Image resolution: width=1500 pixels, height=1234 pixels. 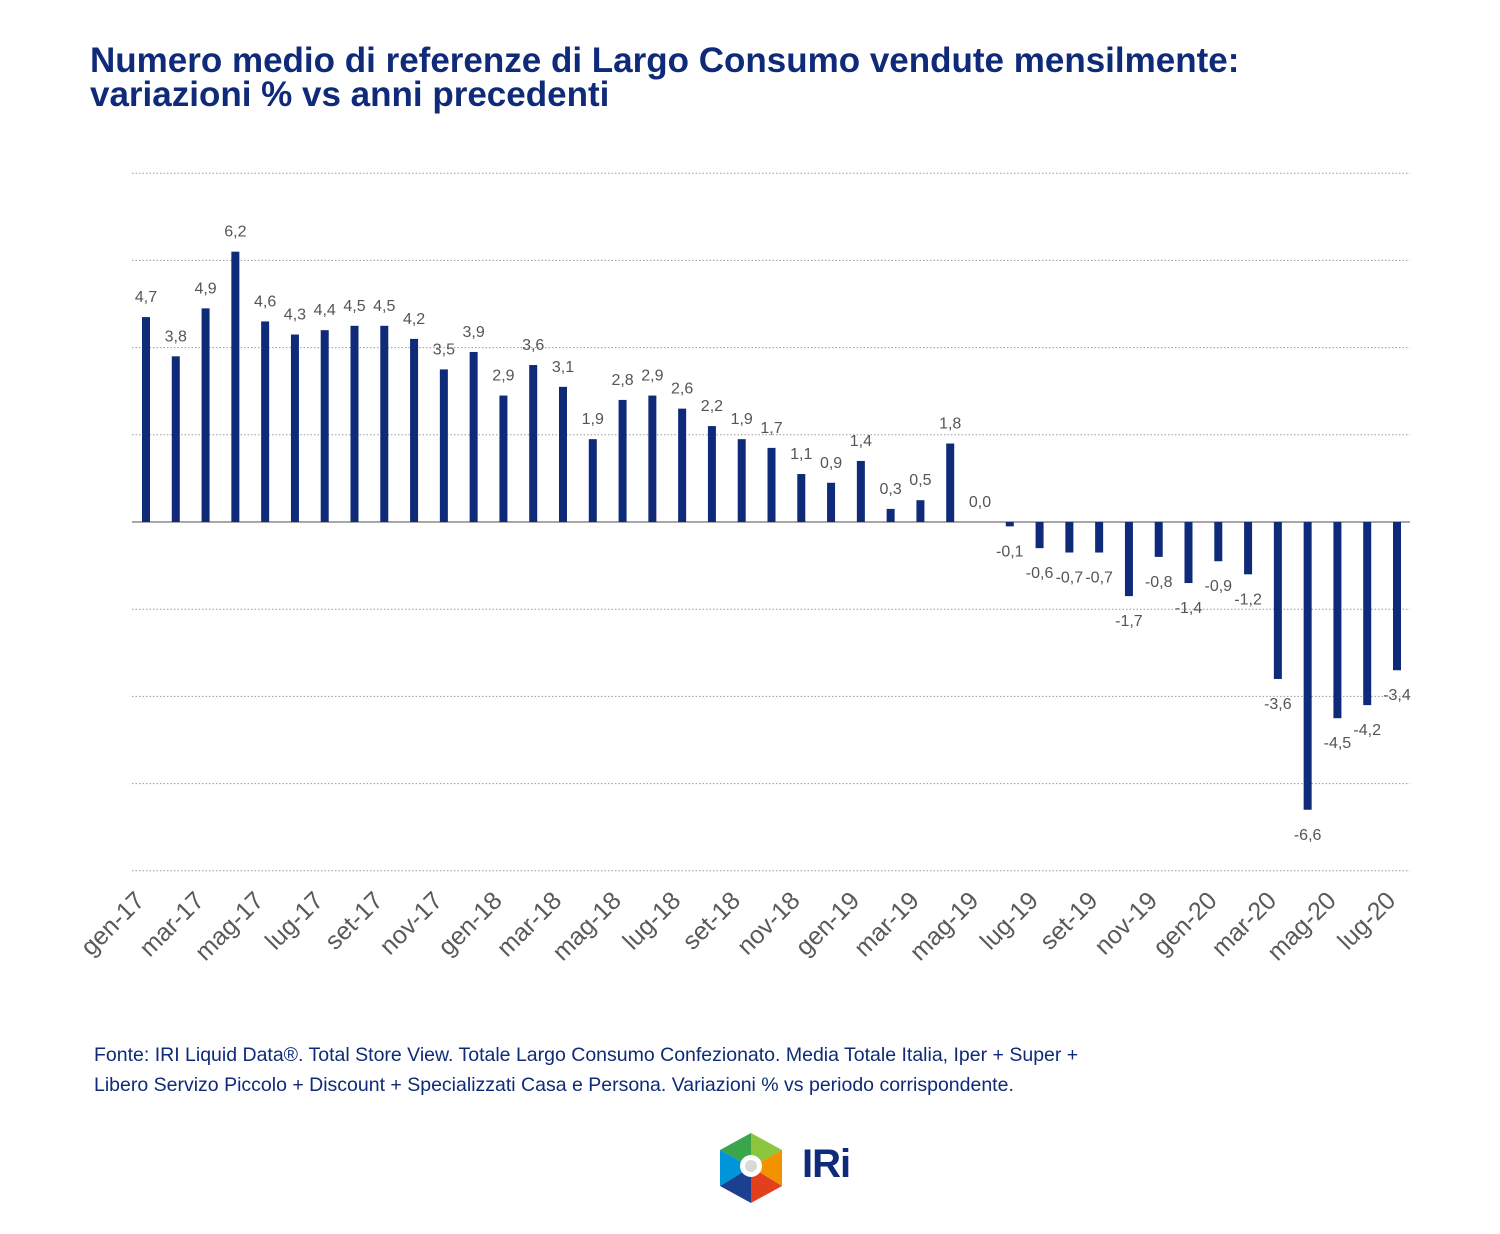 What do you see at coordinates (1397, 695) in the screenshot?
I see `value-label: -3,4` at bounding box center [1397, 695].